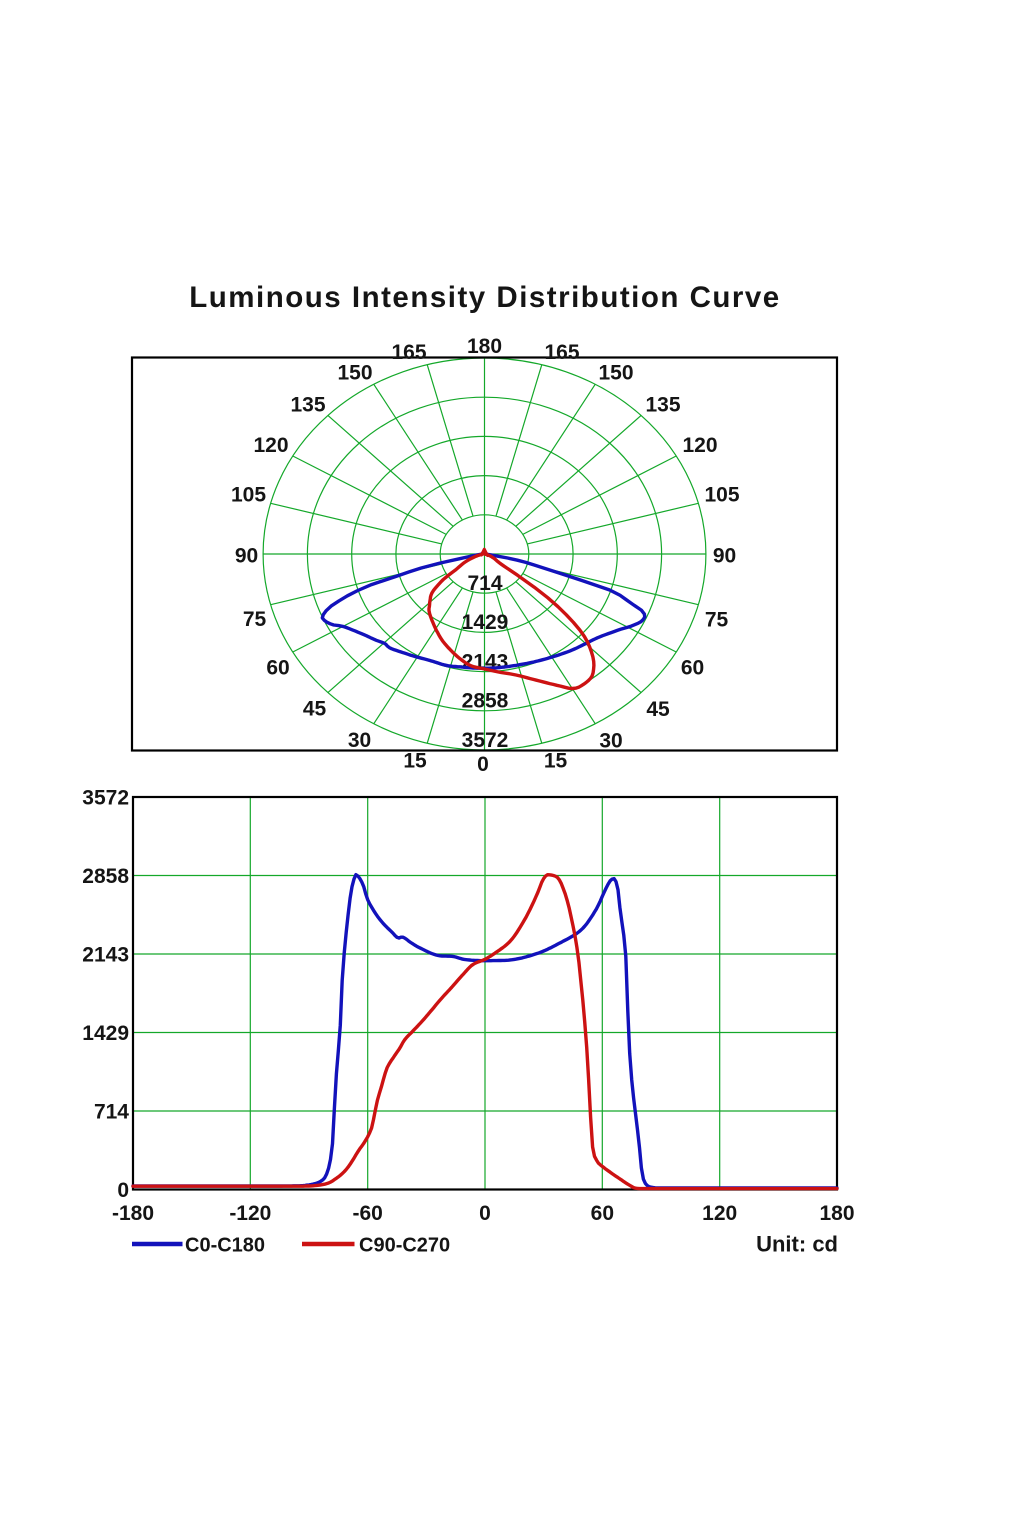  What do you see at coordinates (133, 1213) in the screenshot?
I see `svg-text: -180` at bounding box center [133, 1213].